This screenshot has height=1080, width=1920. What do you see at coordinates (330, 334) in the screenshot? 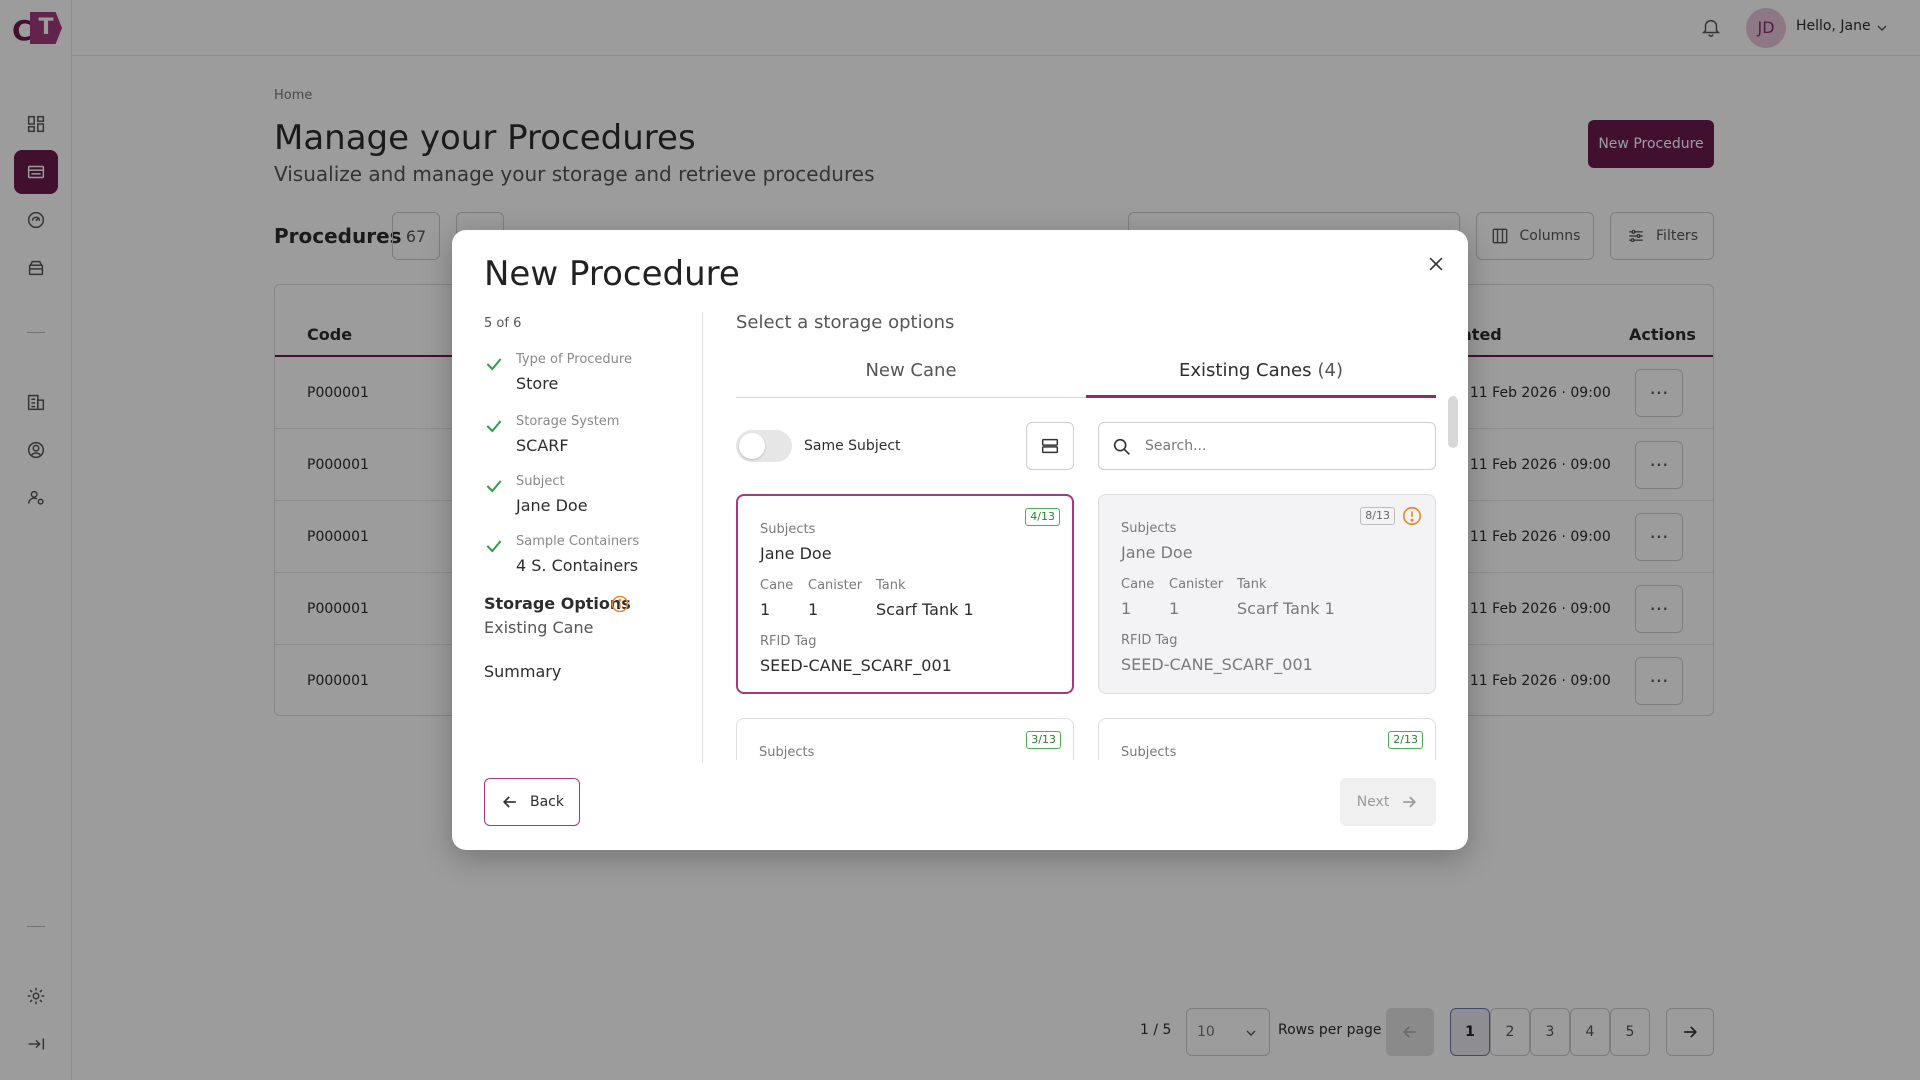
I see `column-header-code: Code` at bounding box center [330, 334].